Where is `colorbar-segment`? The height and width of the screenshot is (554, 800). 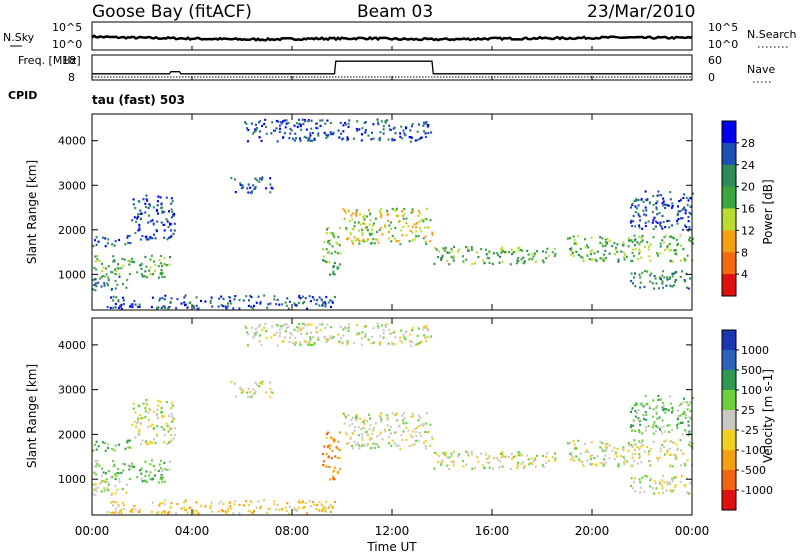
colorbar-segment is located at coordinates (729, 241).